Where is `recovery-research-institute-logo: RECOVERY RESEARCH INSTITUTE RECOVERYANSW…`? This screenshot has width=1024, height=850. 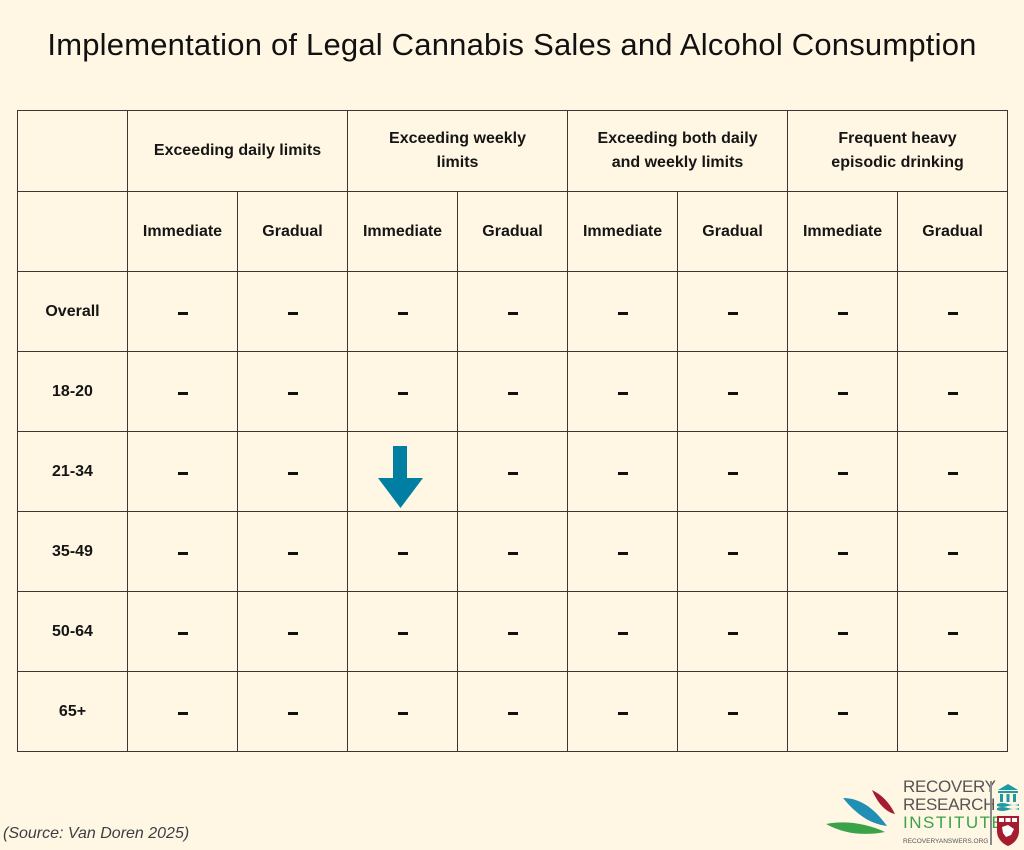 recovery-research-institute-logo: RECOVERY RESEARCH INSTITUTE RECOVERYANSW… is located at coordinates (922, 814).